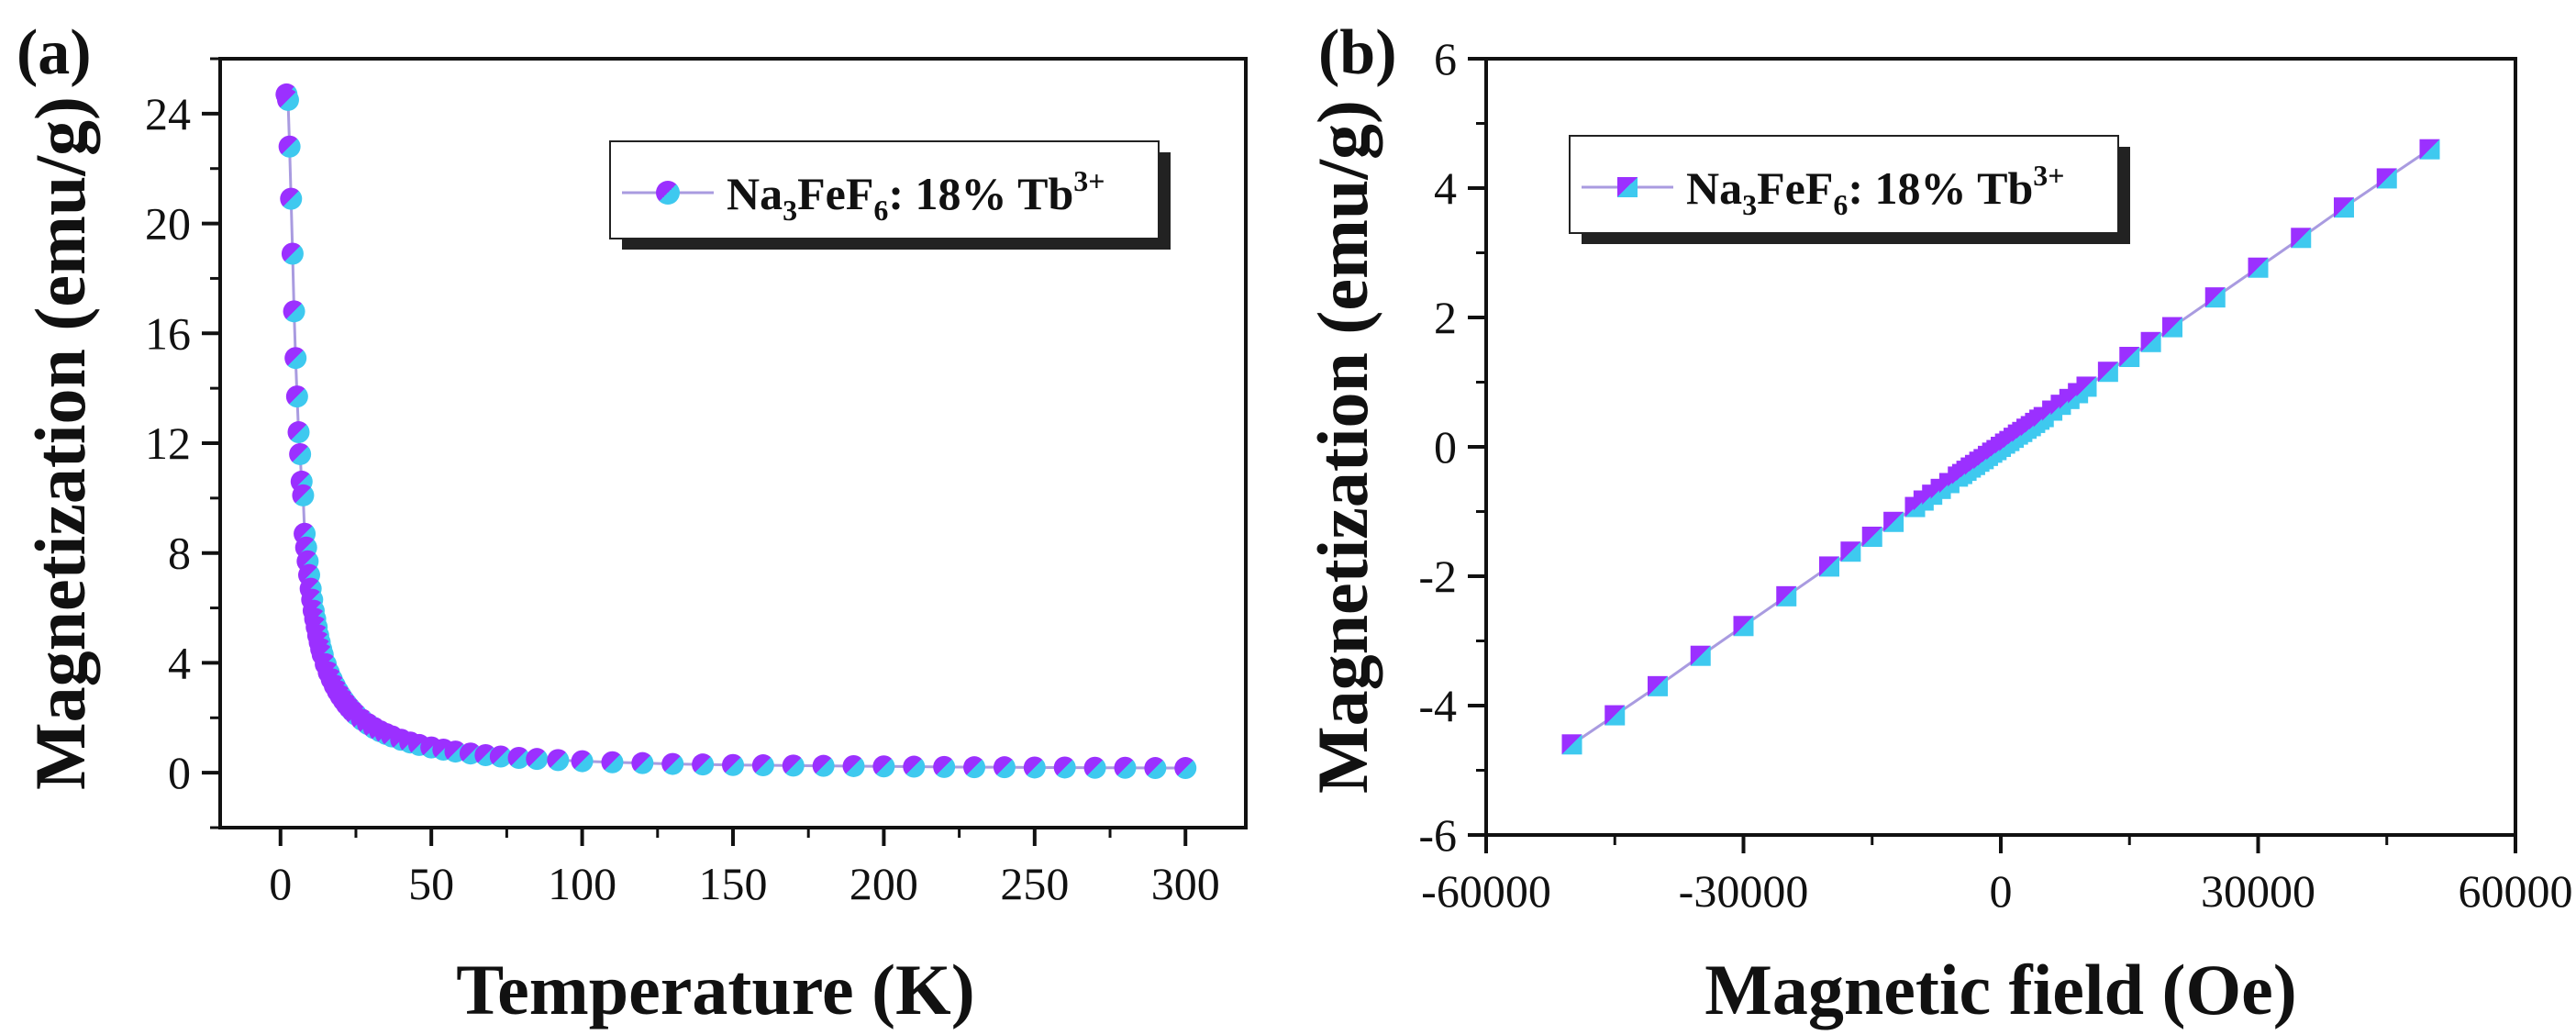 The image size is (2576, 1035). What do you see at coordinates (1437, 705) in the screenshot?
I see `y-tick-label: -4` at bounding box center [1437, 705].